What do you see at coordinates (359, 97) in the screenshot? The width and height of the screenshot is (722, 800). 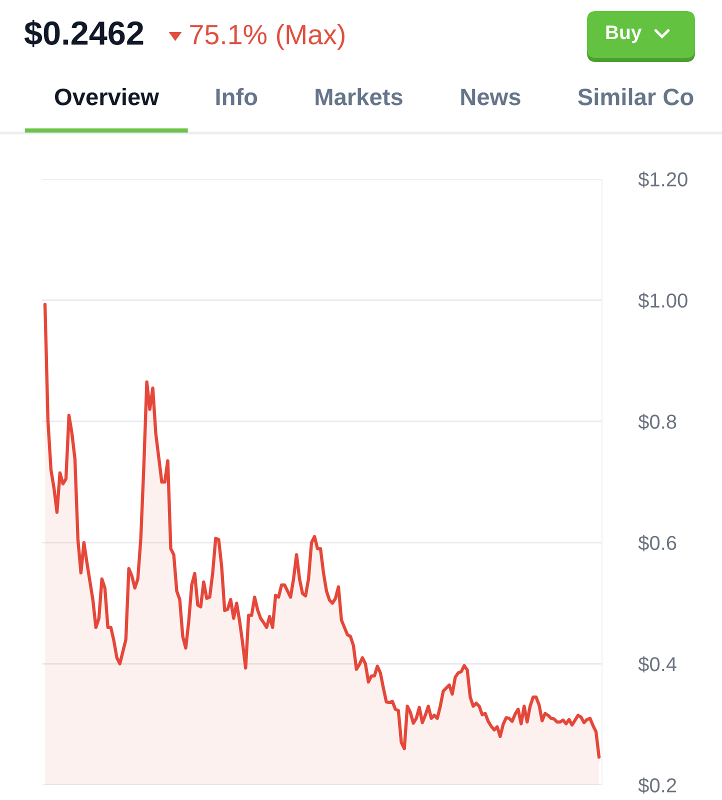 I see `text: Markets` at bounding box center [359, 97].